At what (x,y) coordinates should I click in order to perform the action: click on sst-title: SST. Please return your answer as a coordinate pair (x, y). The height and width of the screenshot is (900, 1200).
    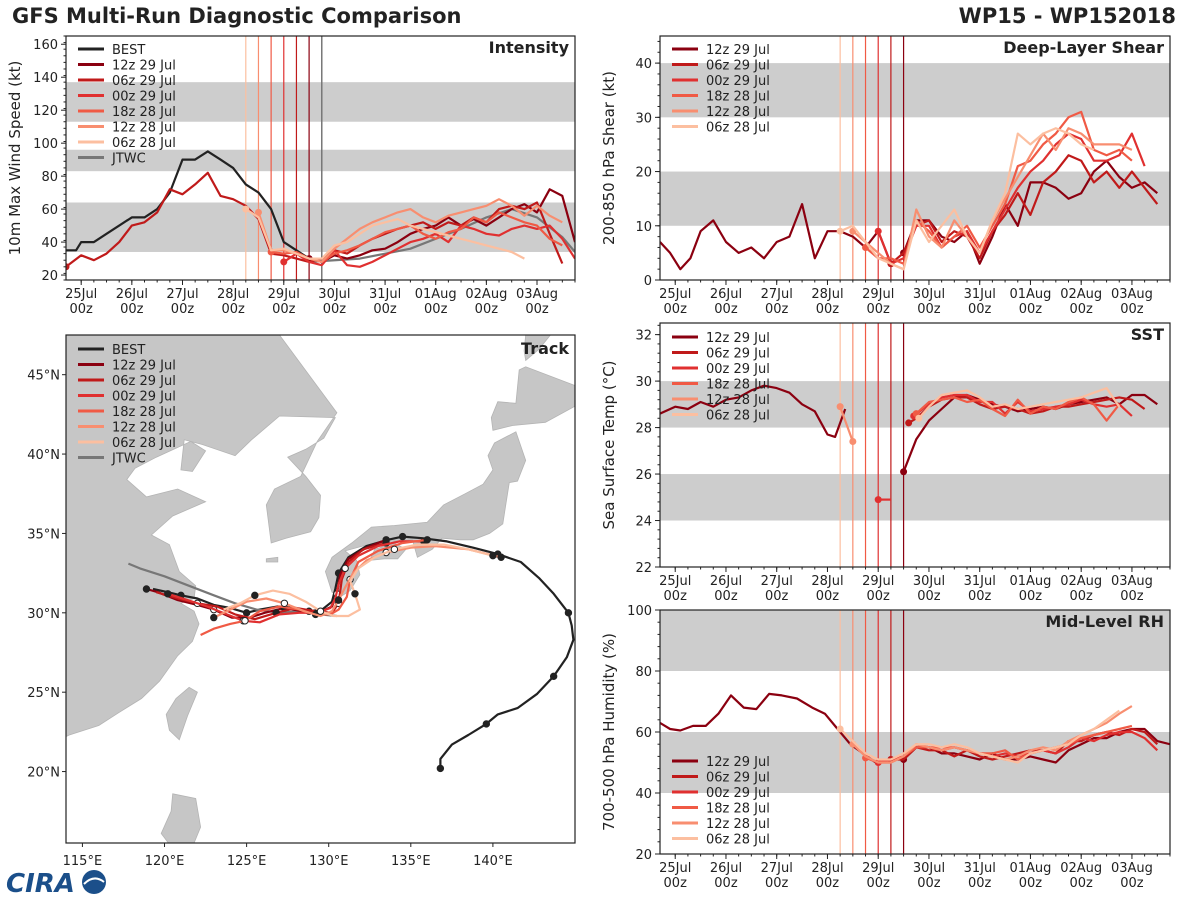
    Looking at the image, I should click on (1147, 334).